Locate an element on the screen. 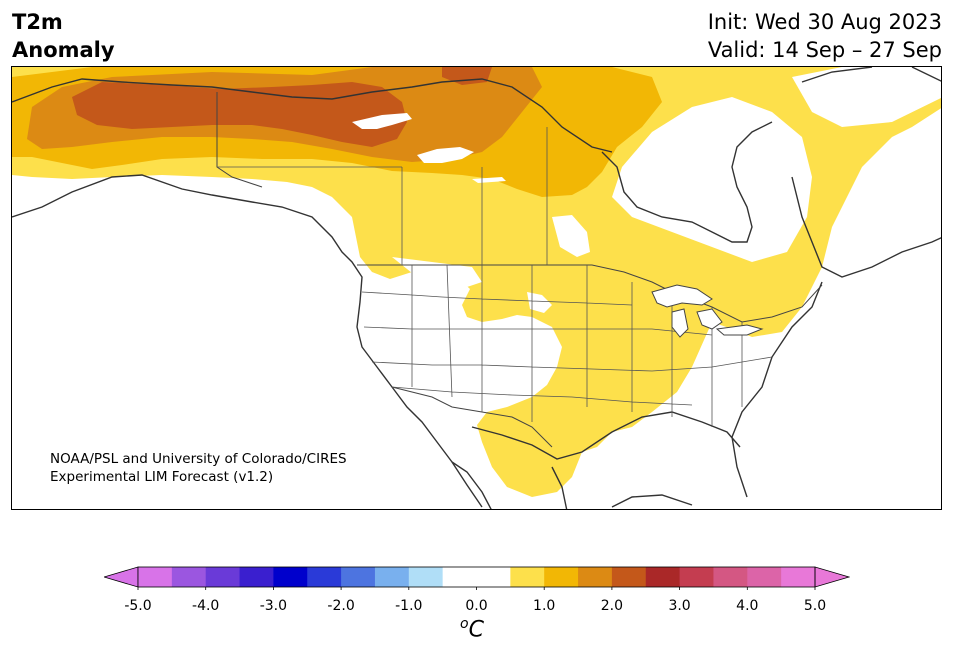 The height and width of the screenshot is (656, 953). border-alaska is located at coordinates (239, 140).